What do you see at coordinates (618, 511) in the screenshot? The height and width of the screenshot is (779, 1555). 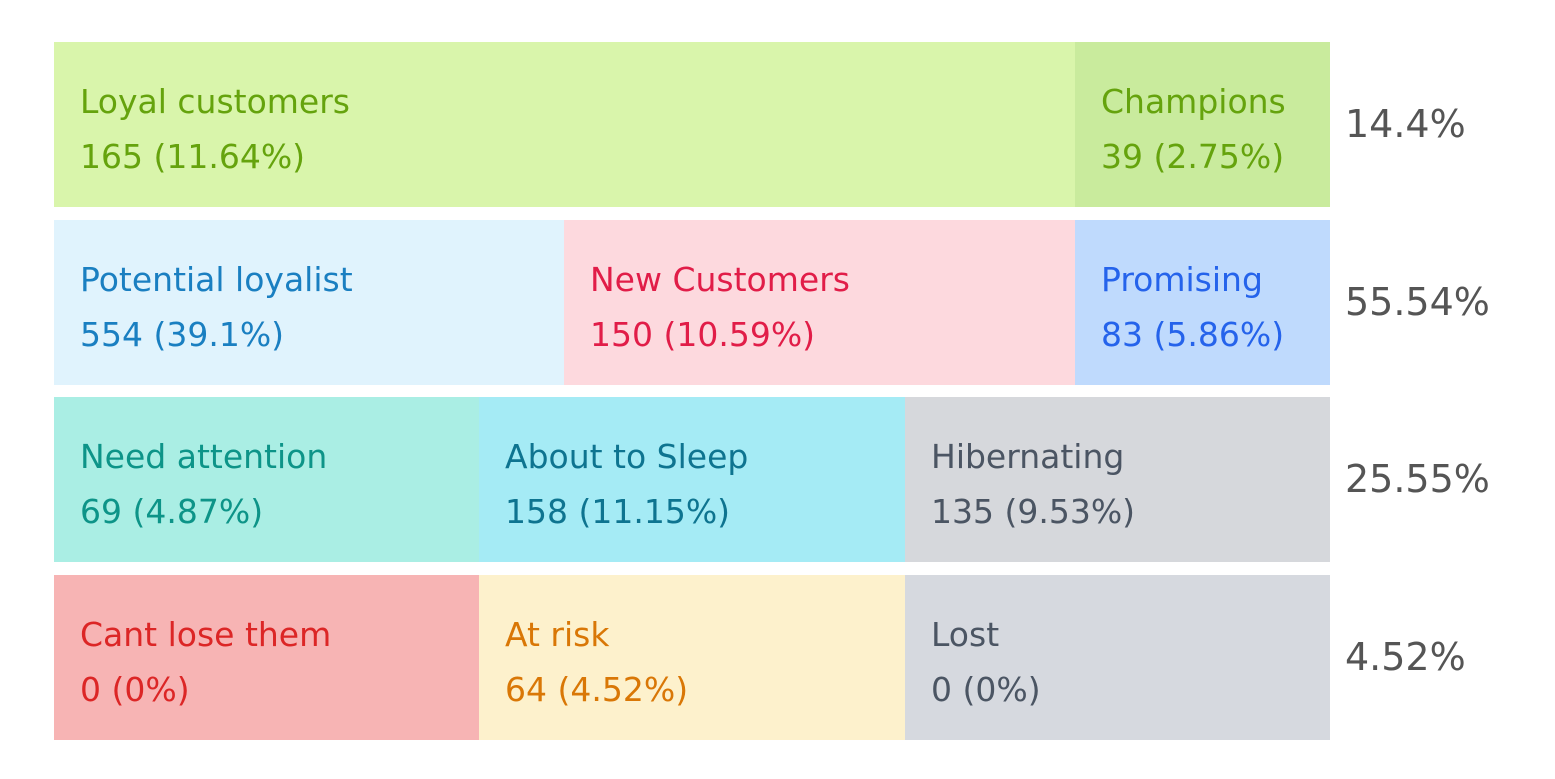 I see `segment-value: 158 (11.15%)` at bounding box center [618, 511].